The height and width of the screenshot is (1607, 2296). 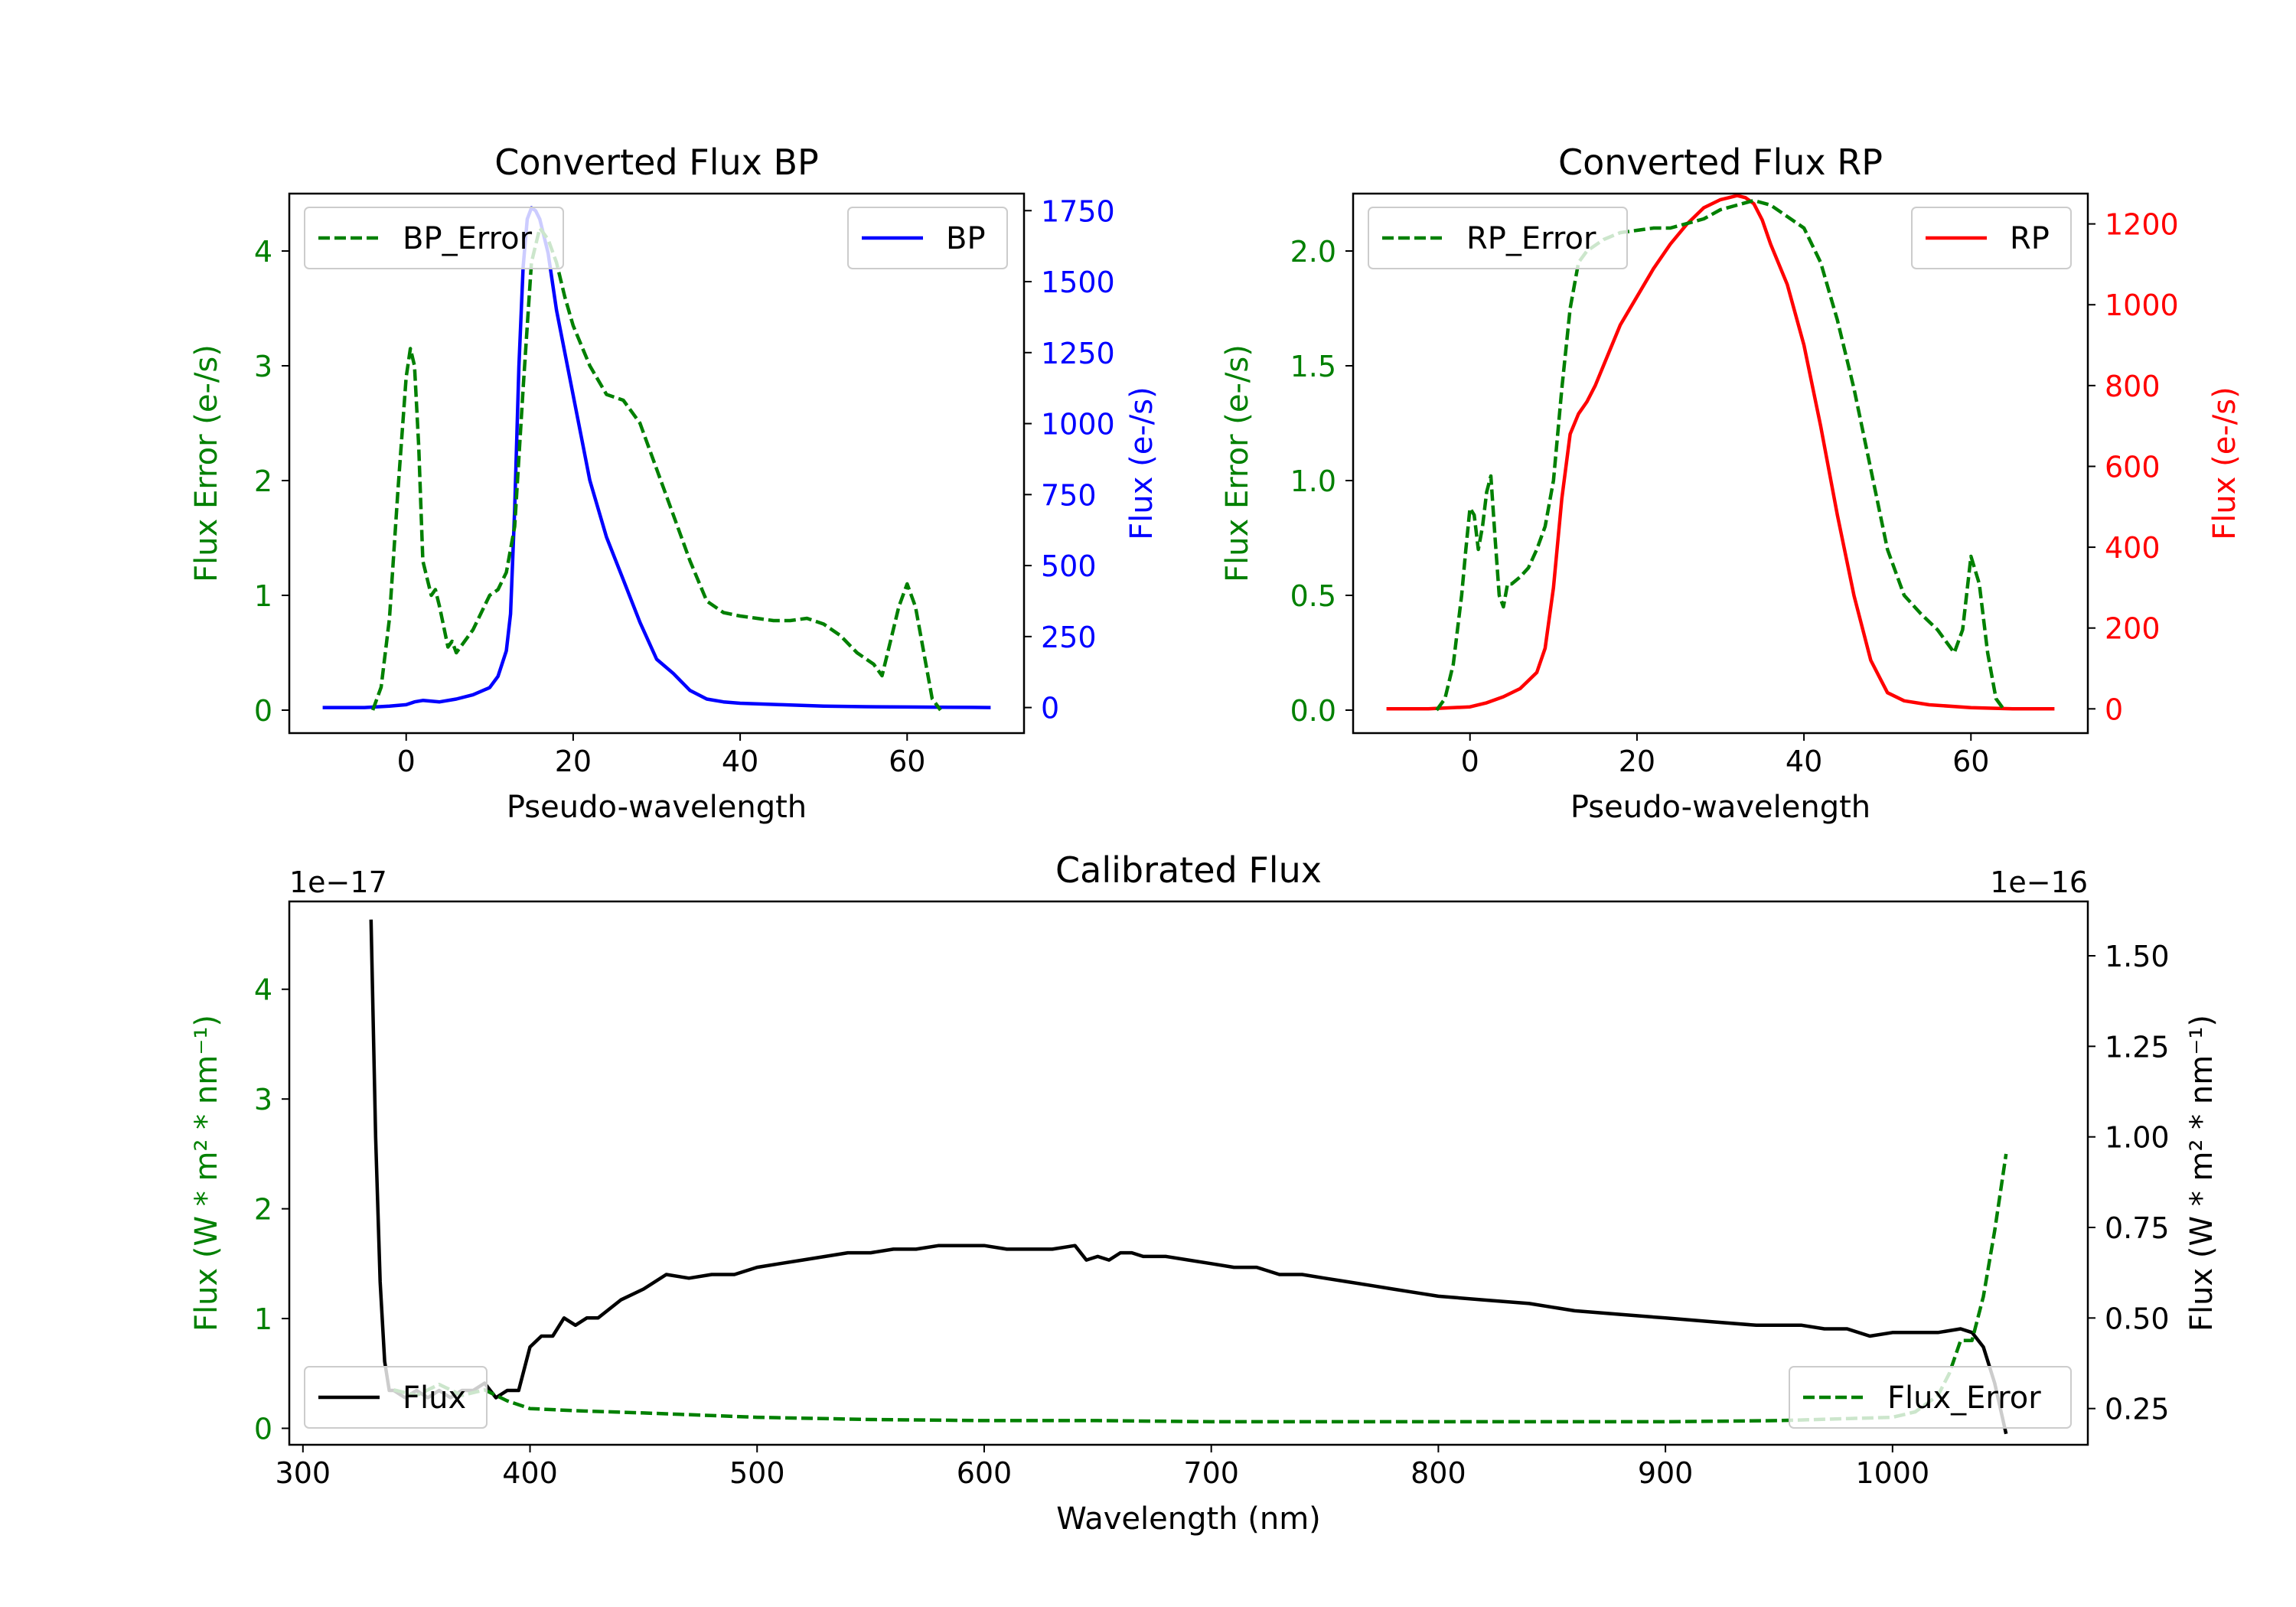 I want to click on y-right-tick-label: 600, so click(x=2133, y=467).